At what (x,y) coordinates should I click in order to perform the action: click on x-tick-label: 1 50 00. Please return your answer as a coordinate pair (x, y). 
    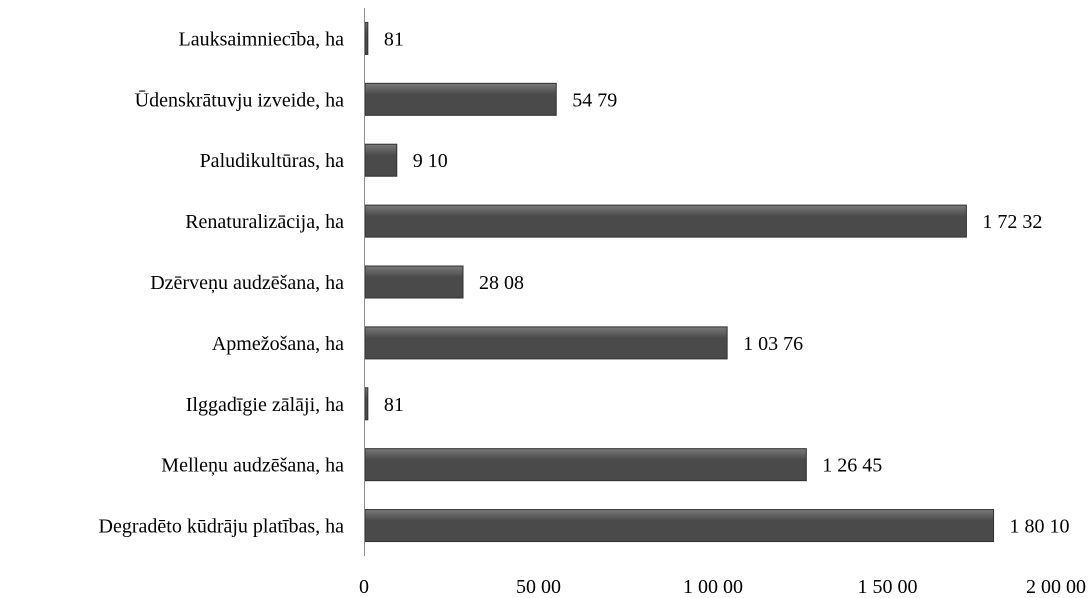
    Looking at the image, I should click on (888, 587).